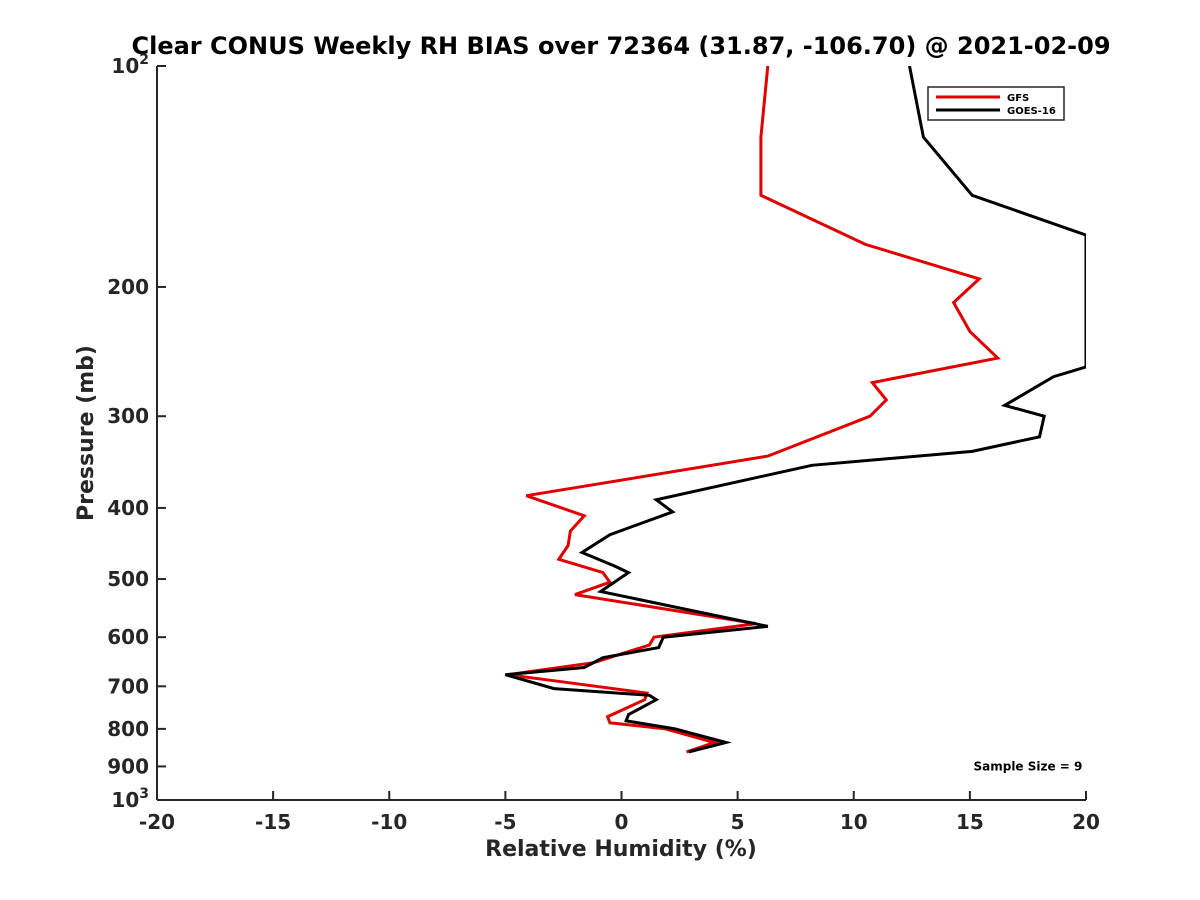 This screenshot has width=1200, height=900. I want to click on sample-size-annotation: Sample Size = 9, so click(1027, 766).